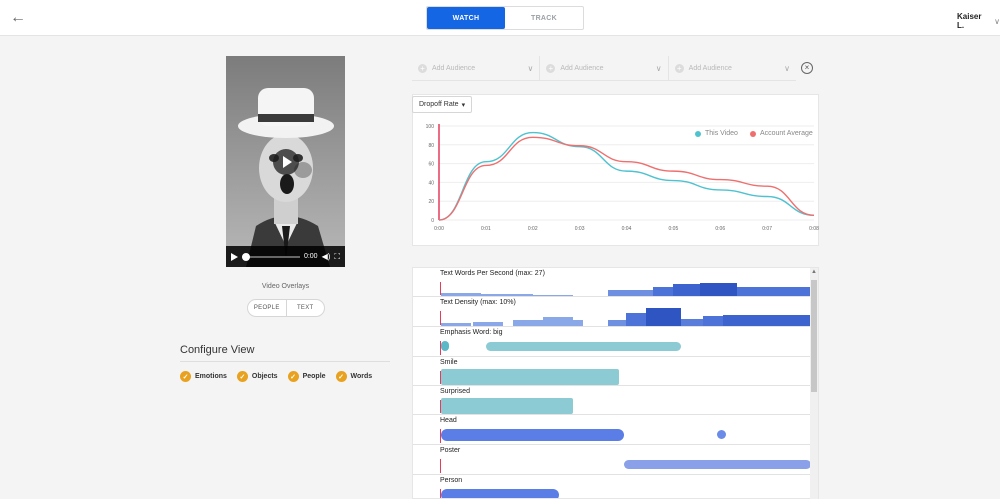 This screenshot has height=499, width=1000. I want to click on chart-card, so click(615, 170).